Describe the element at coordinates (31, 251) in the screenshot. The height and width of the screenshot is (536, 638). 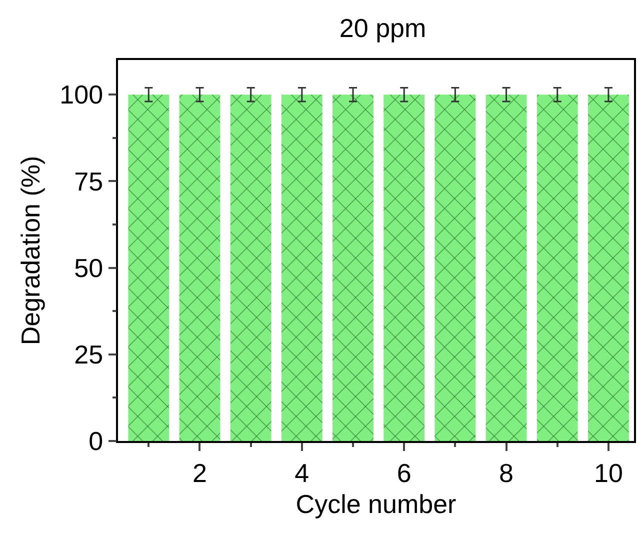
I see `y-axis-title: Degradation (%)` at that location.